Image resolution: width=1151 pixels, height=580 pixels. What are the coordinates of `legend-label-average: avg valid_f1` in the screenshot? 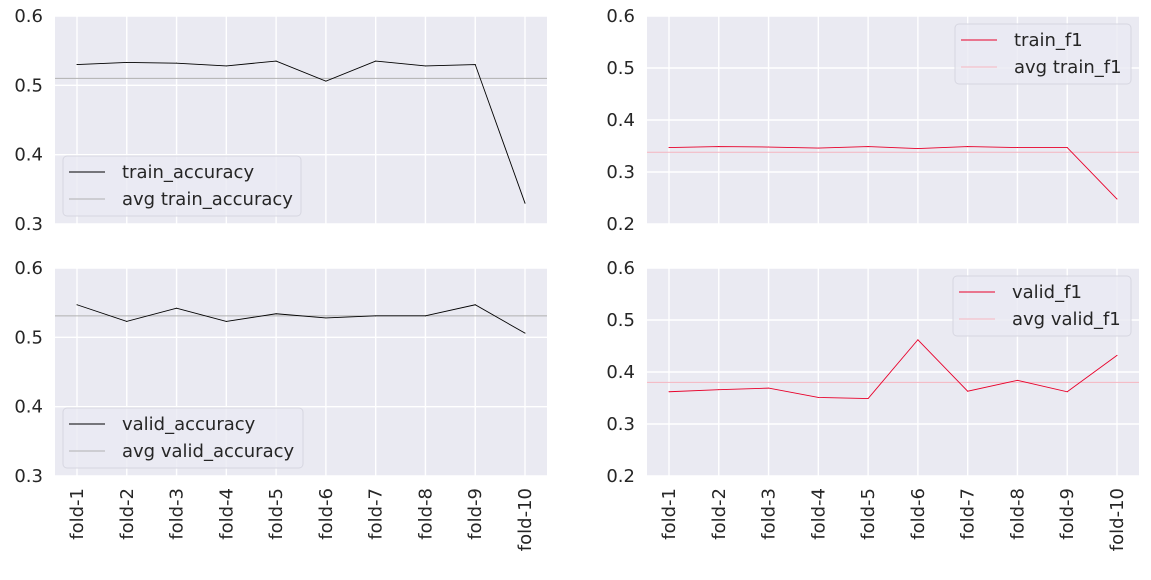 It's located at (1066, 319).